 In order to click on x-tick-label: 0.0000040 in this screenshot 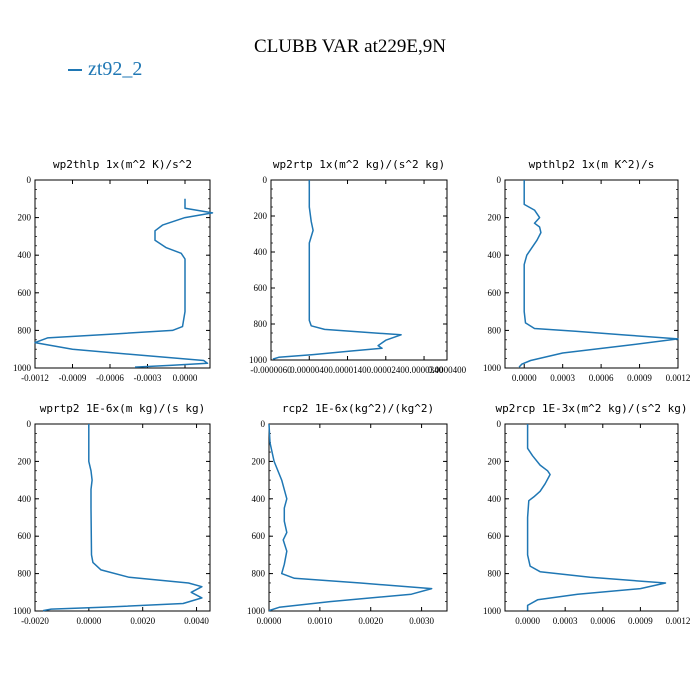, I will do `click(309, 370)`.